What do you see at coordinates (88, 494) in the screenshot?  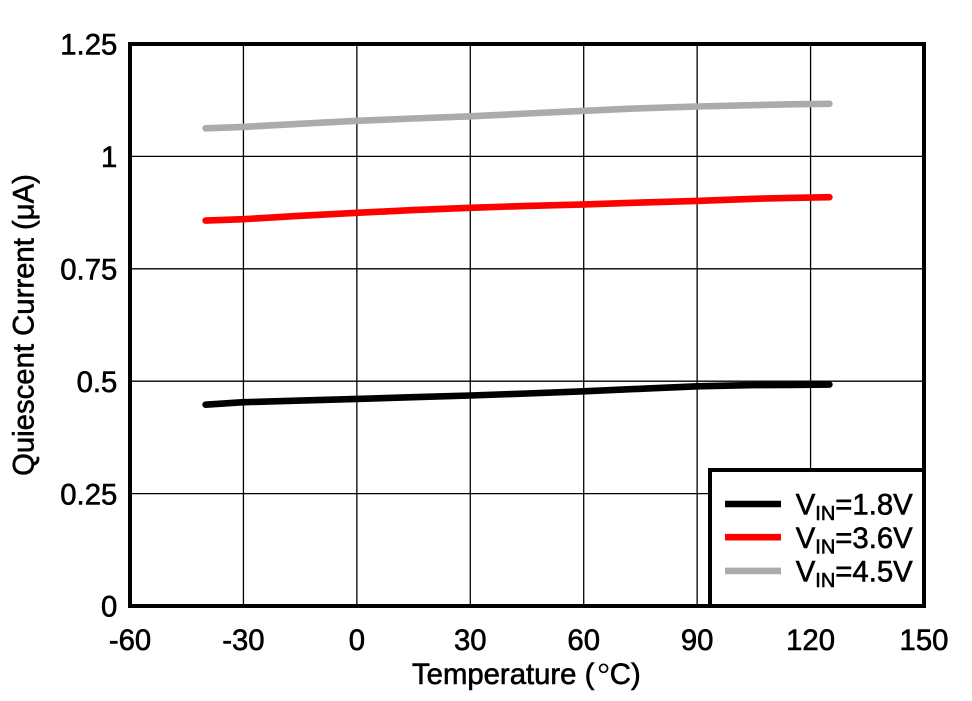 I see `svg-text: 0.25` at bounding box center [88, 494].